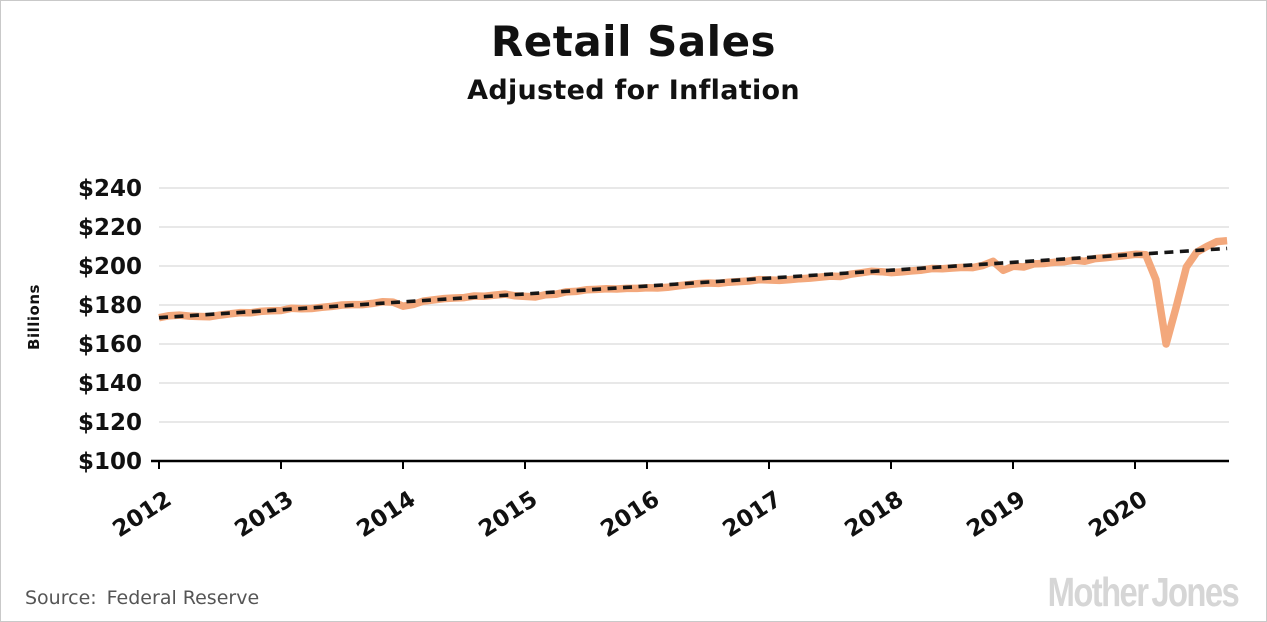 Image resolution: width=1267 pixels, height=622 pixels. What do you see at coordinates (508, 514) in the screenshot?
I see `x-tick-label: 2015` at bounding box center [508, 514].